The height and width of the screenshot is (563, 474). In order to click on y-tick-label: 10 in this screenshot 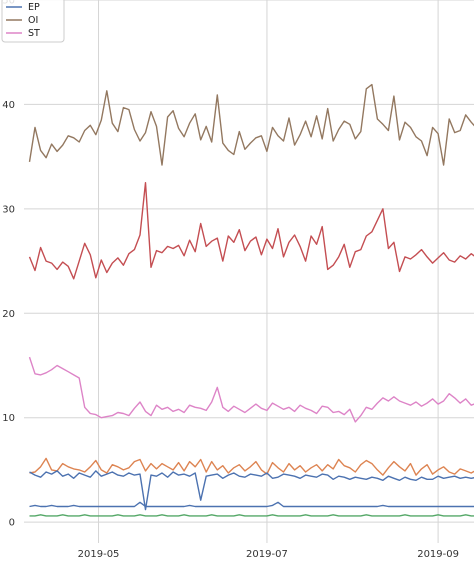, I will do `click(8, 418)`.